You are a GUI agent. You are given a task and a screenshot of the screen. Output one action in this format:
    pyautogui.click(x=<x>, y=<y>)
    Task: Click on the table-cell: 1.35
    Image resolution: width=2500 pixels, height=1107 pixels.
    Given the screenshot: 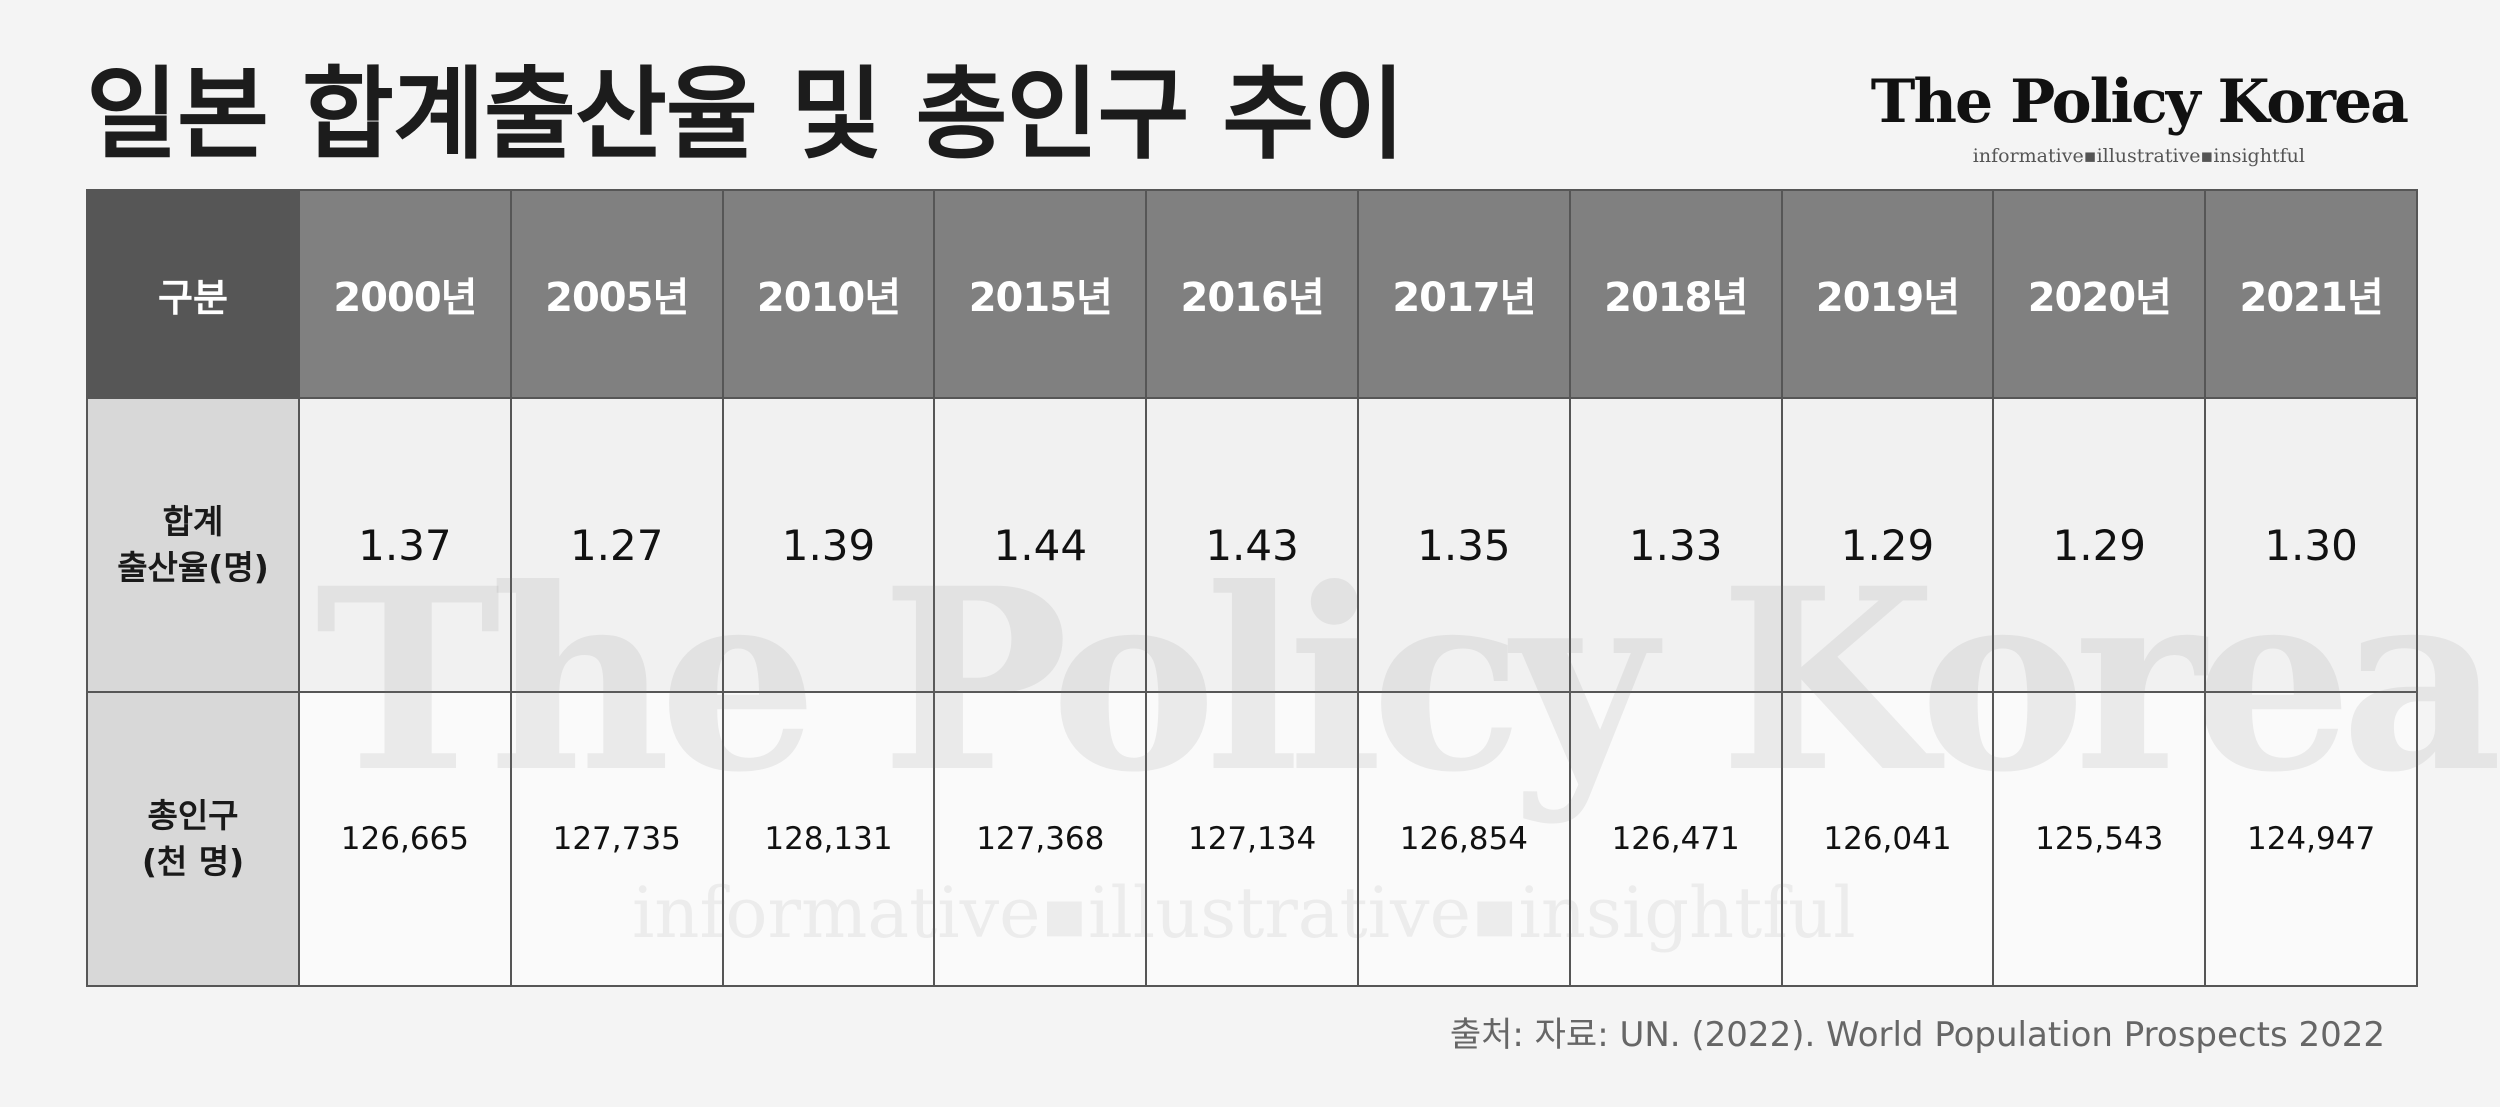 What is the action you would take?
    pyautogui.click(x=1463, y=545)
    